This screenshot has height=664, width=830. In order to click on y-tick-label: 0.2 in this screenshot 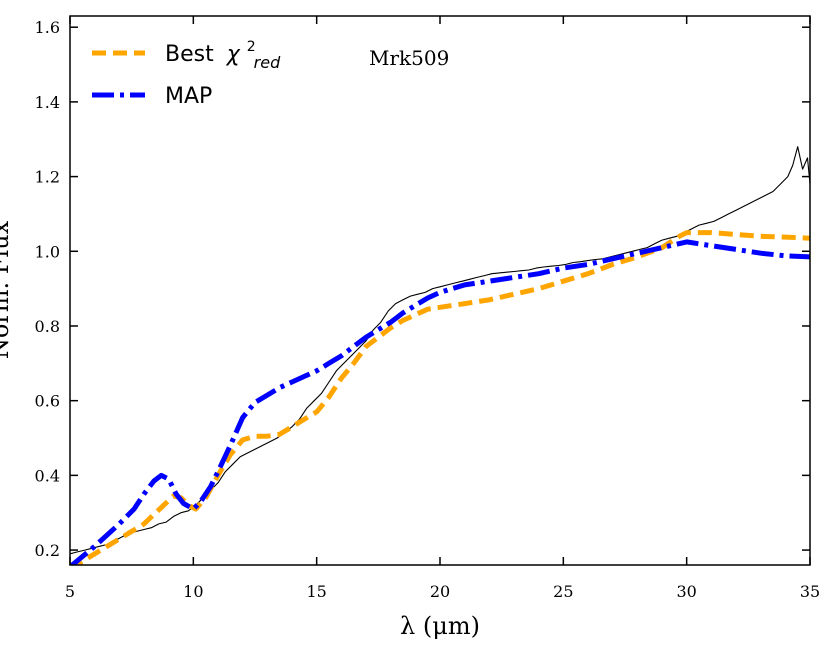, I will do `click(47, 550)`.